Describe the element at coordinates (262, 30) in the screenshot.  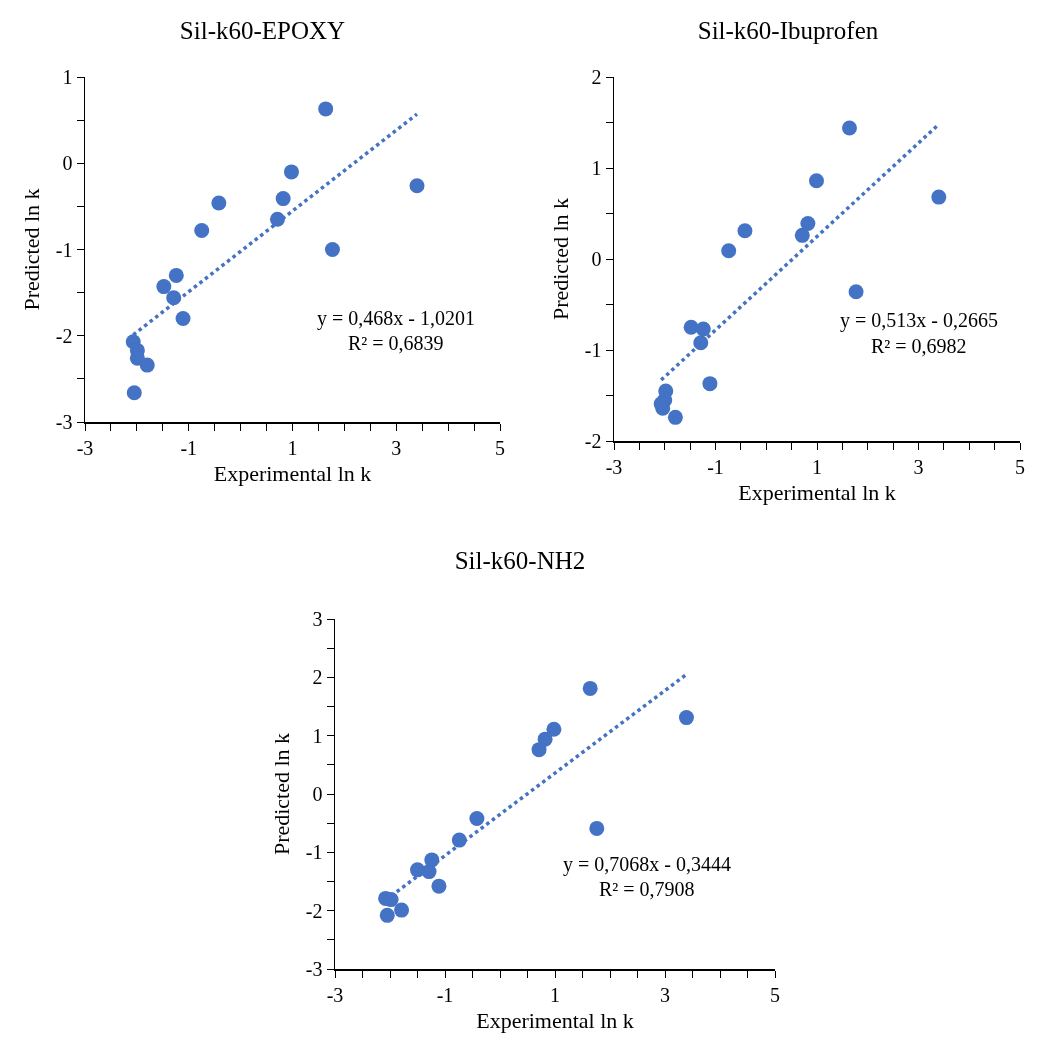
I see `chart-title: Sil-k60-EPOXY` at that location.